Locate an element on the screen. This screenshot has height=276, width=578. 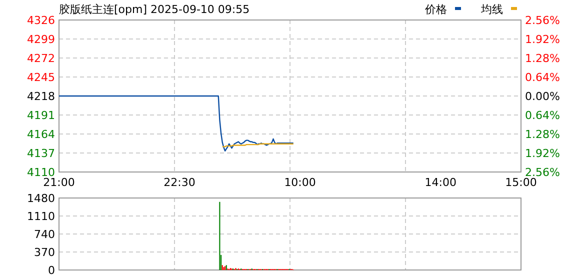
x-tick-label: 21:00 is located at coordinates (59, 182).